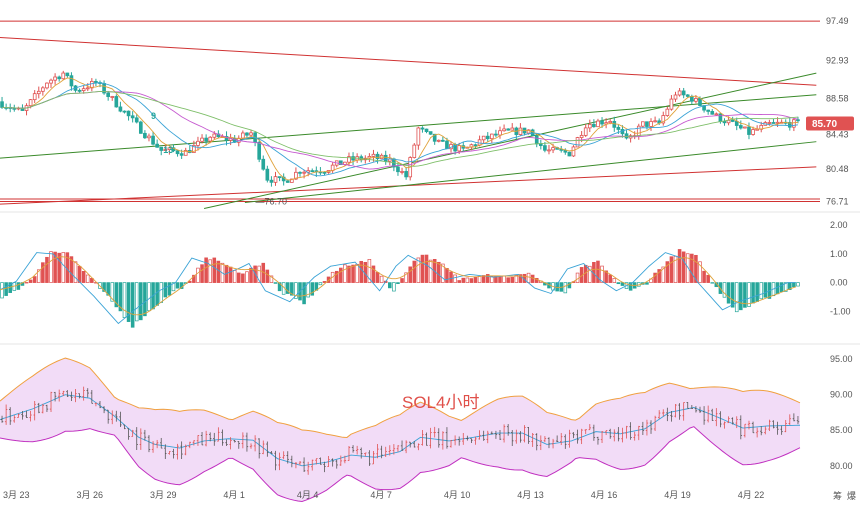 The width and height of the screenshot is (860, 509). What do you see at coordinates (530, 172) in the screenshot?
I see `trend-line` at bounding box center [530, 172].